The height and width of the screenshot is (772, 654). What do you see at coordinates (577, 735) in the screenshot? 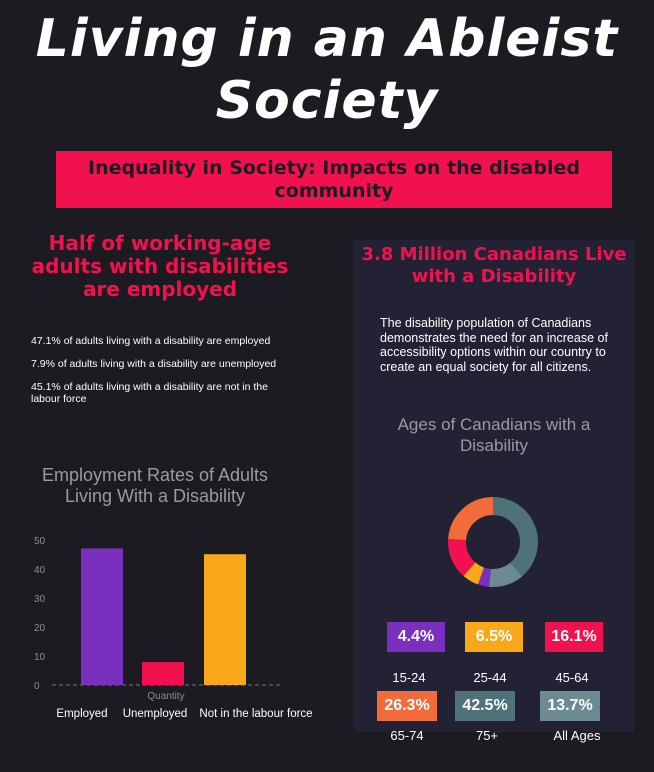
I see `legend-age-label: All Ages` at bounding box center [577, 735].